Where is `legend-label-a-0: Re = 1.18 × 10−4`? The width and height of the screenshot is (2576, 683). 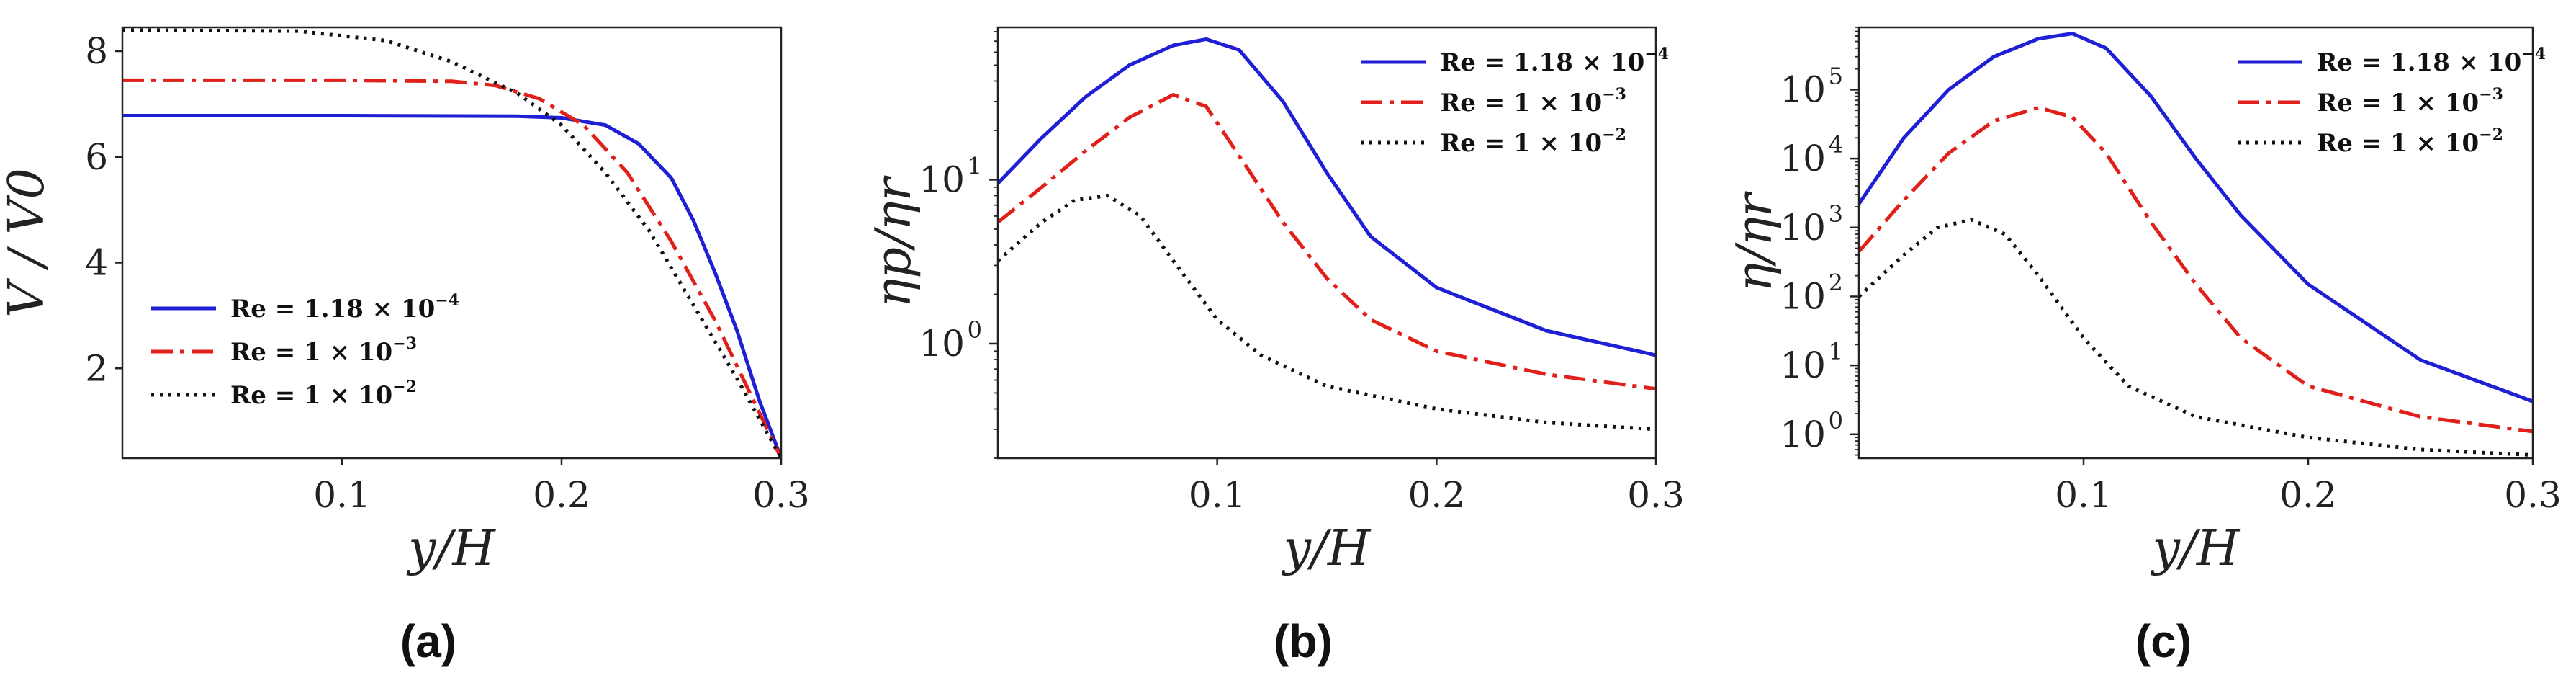
legend-label-a-0: Re = 1.18 × 10−4 is located at coordinates (344, 307).